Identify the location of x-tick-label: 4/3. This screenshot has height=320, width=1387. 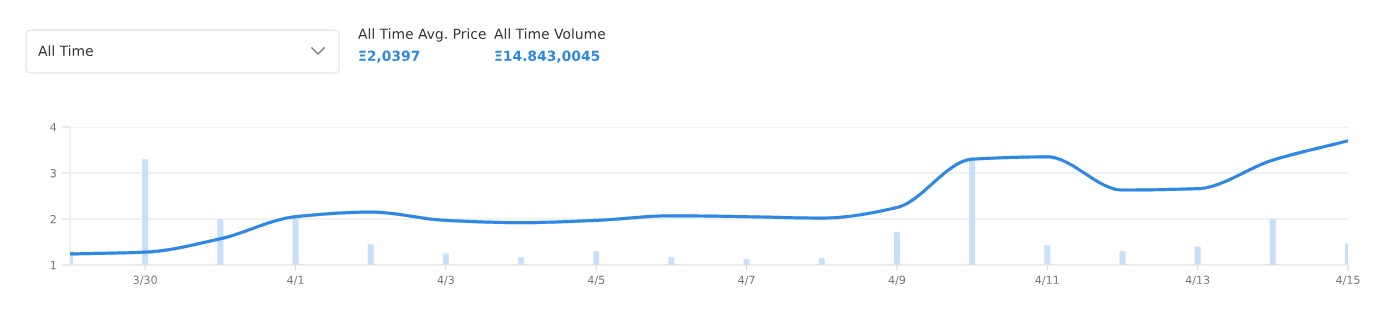
(445, 280).